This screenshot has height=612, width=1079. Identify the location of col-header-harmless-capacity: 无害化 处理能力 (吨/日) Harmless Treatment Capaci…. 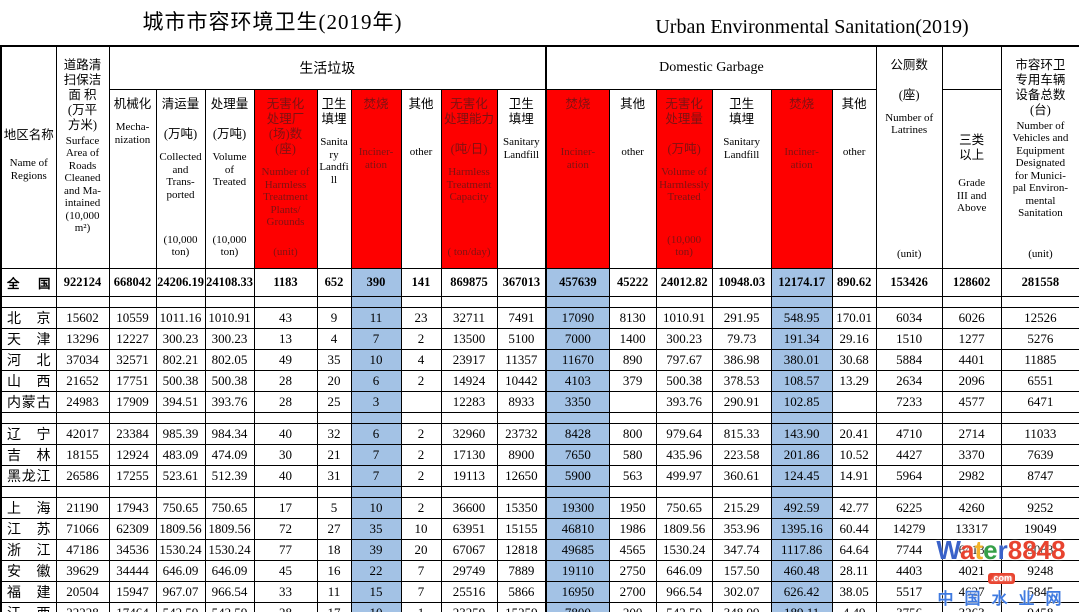
(469, 179).